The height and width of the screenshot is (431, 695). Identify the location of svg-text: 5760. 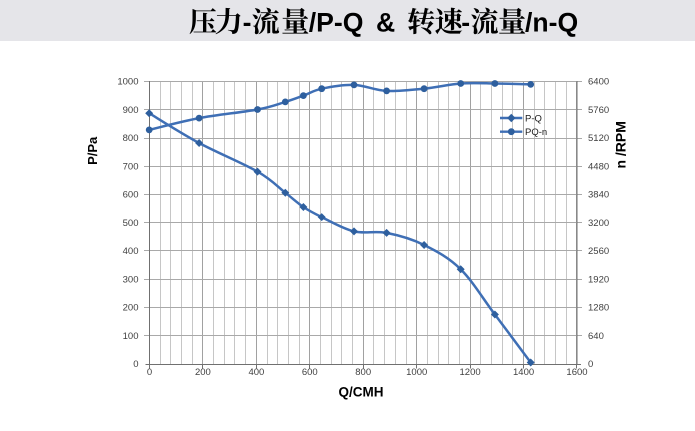
(598, 110).